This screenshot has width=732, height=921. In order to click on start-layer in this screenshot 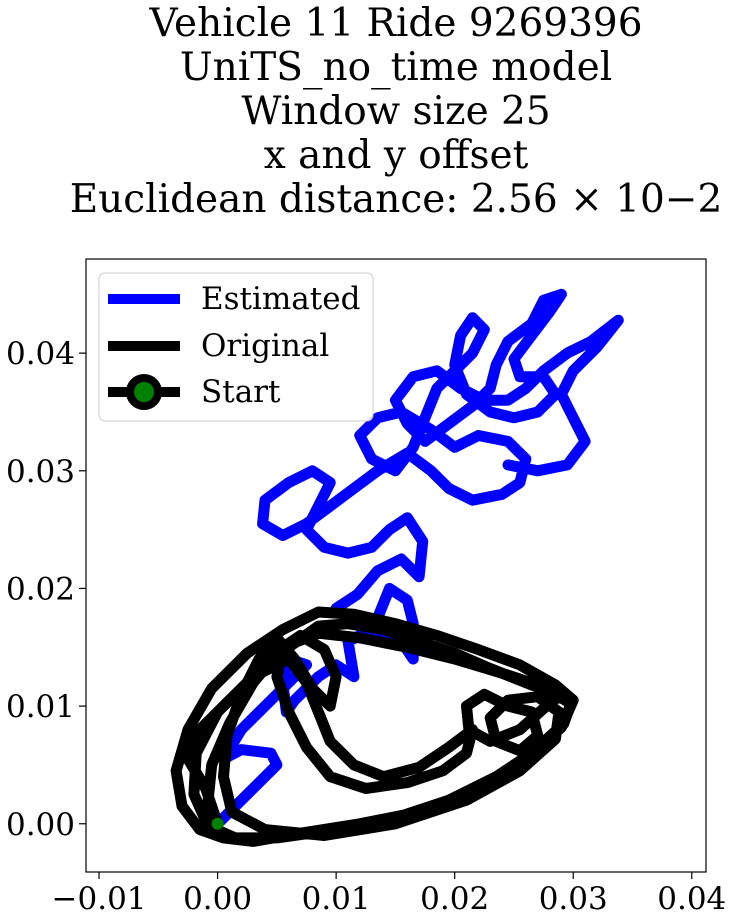, I will do `click(217, 823)`.